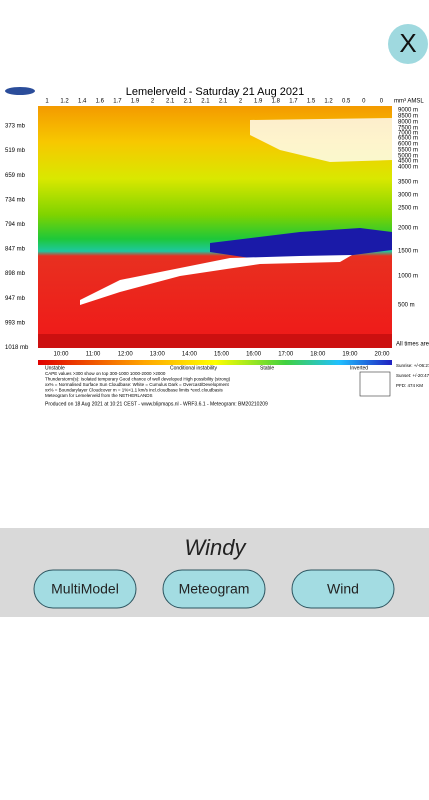 This screenshot has height=800, width=429. Describe the element at coordinates (408, 252) in the screenshot. I see `height-label: 1500 m` at that location.